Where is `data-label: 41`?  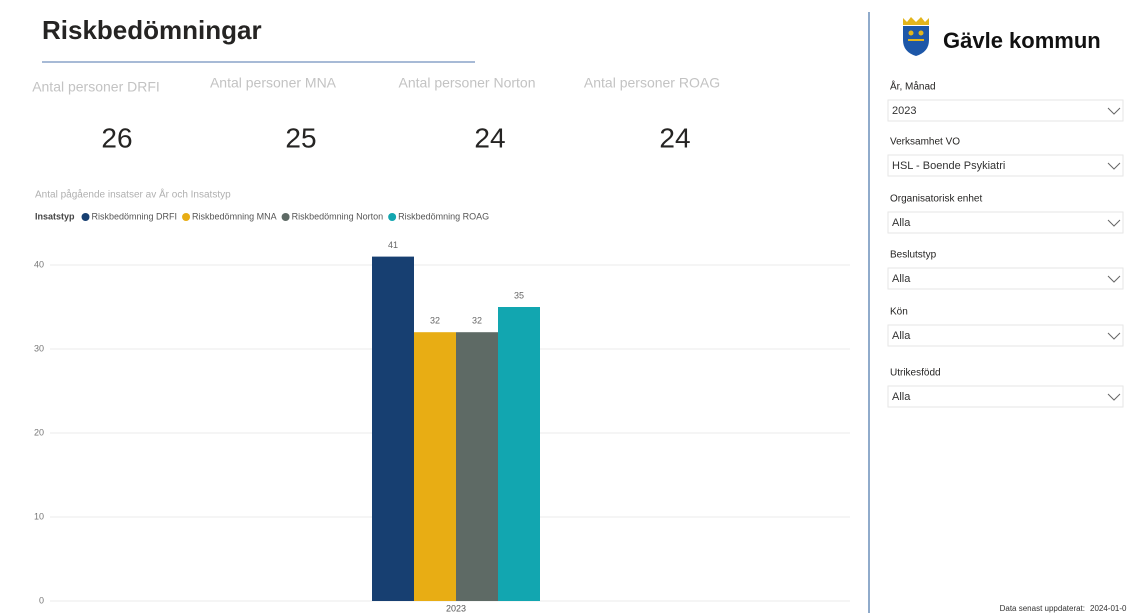 data-label: 41 is located at coordinates (393, 245).